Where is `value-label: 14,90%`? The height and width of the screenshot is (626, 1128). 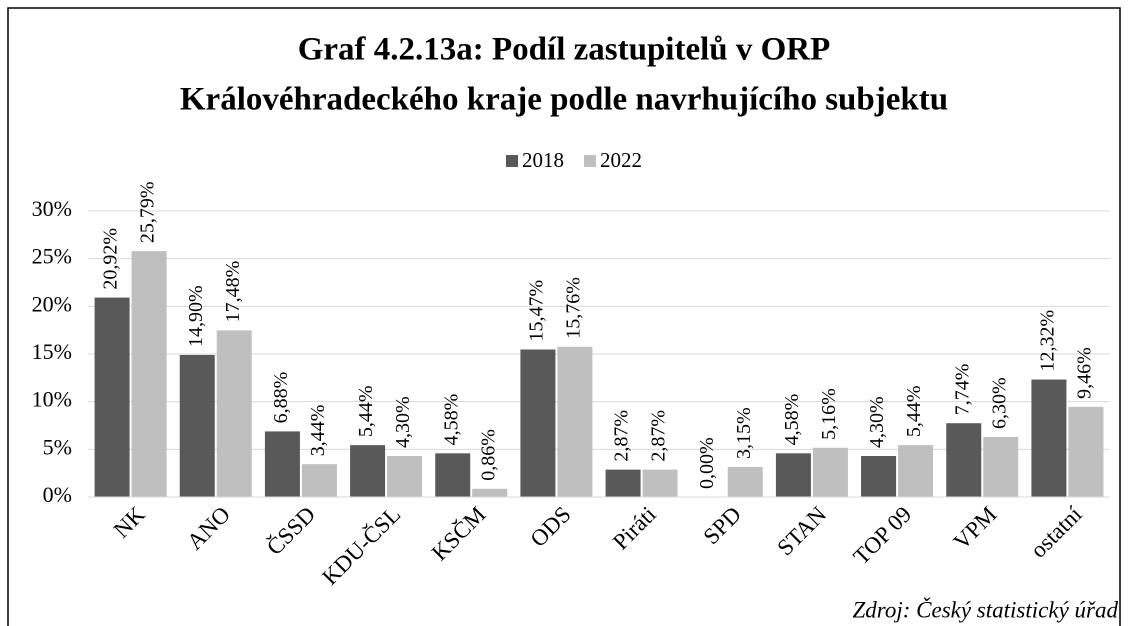
value-label: 14,90% is located at coordinates (196, 316).